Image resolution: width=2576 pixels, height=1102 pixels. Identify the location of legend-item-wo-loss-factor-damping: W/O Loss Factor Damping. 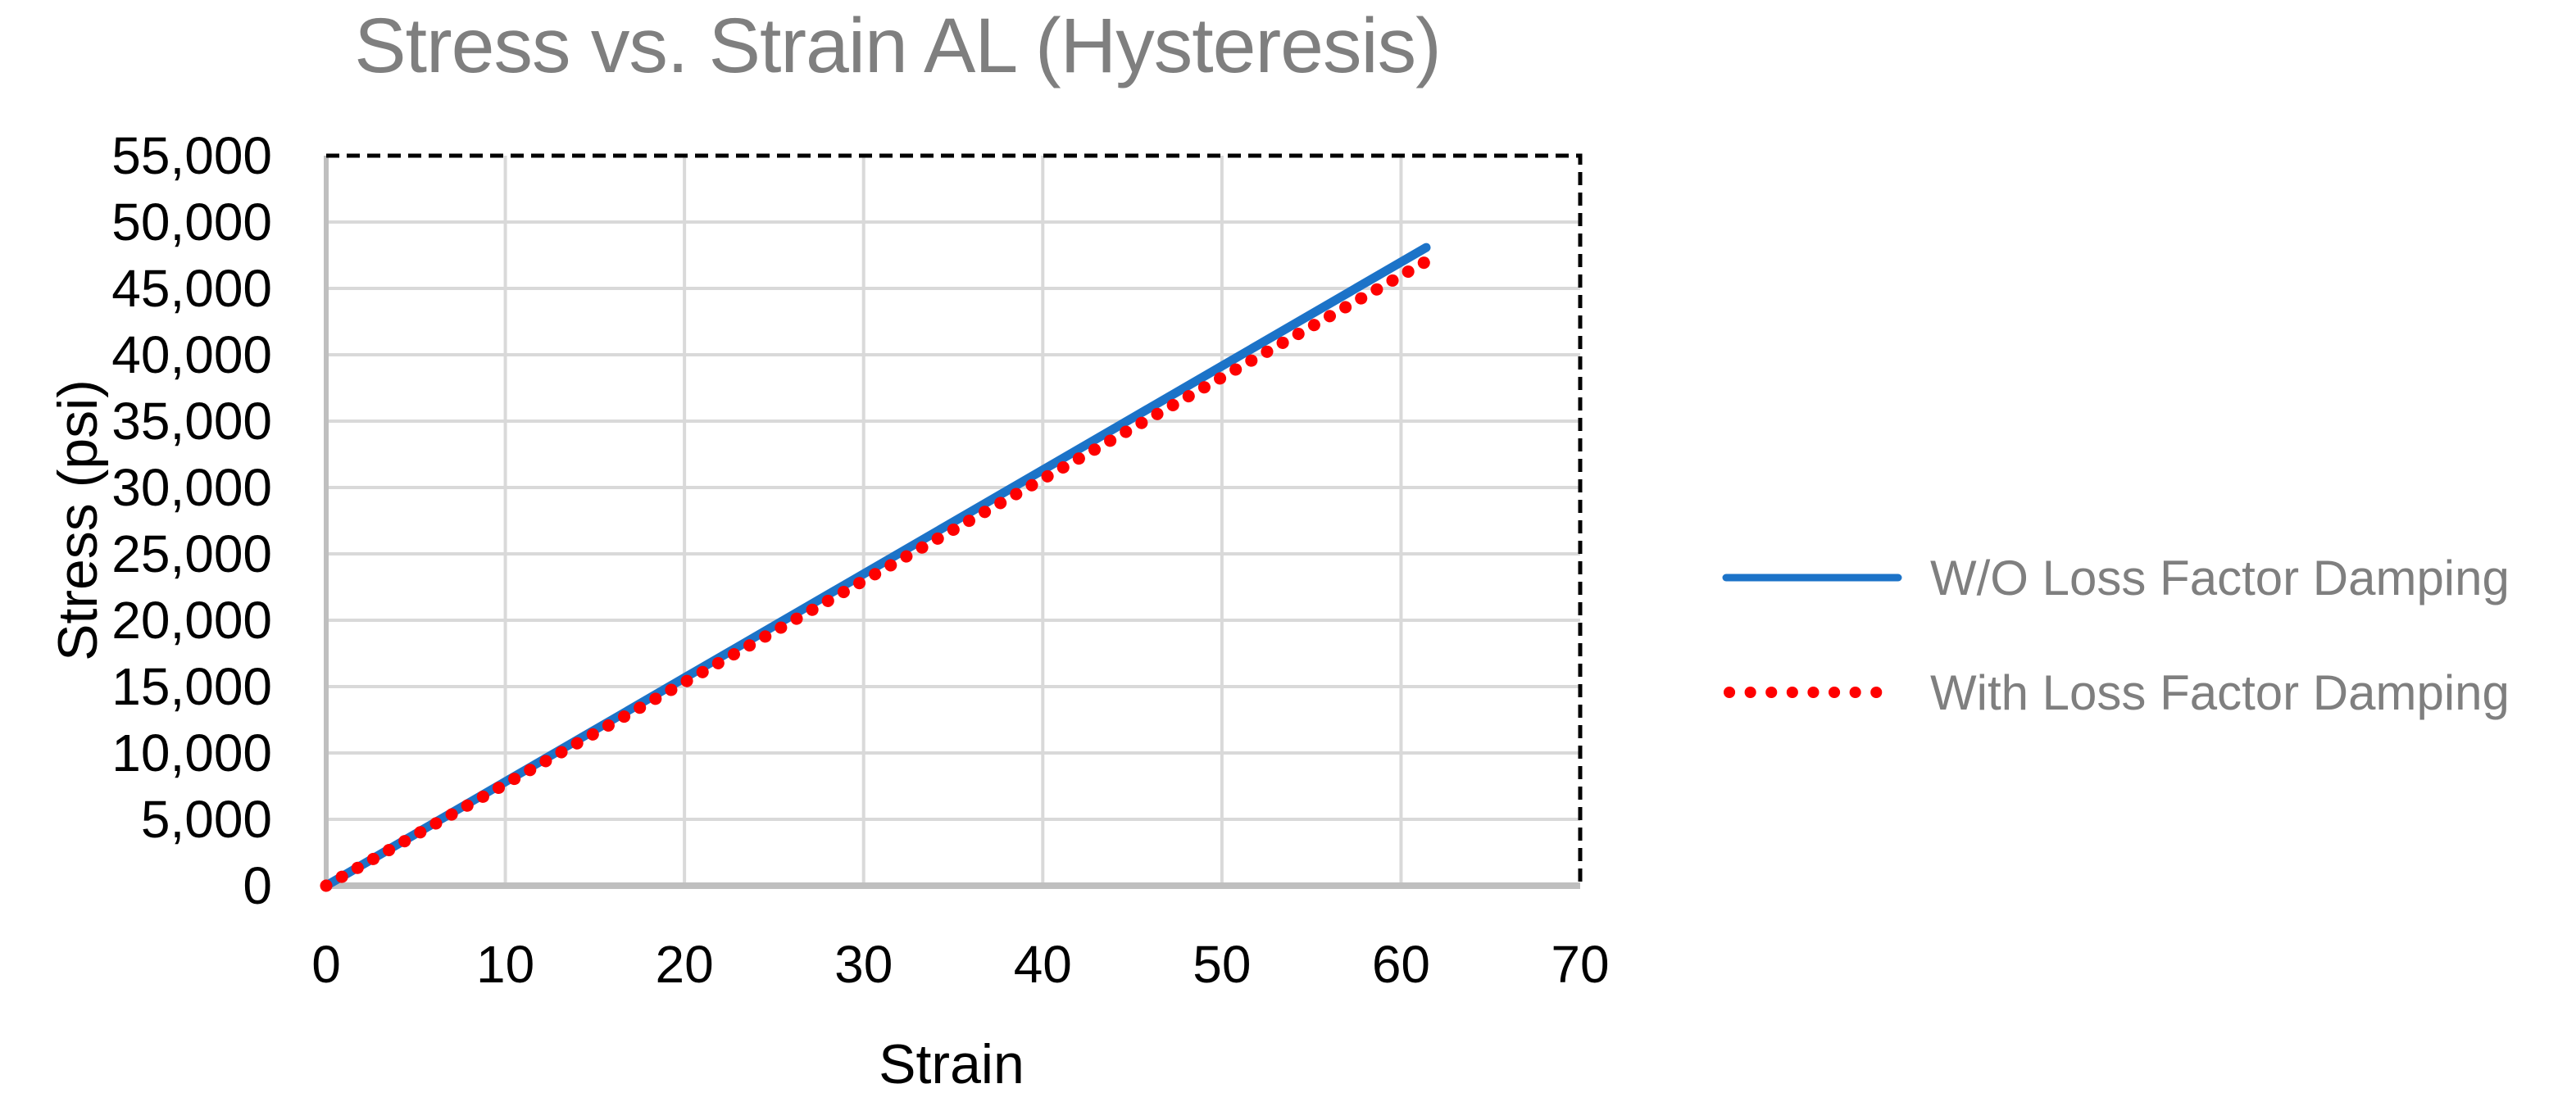
(2115, 577).